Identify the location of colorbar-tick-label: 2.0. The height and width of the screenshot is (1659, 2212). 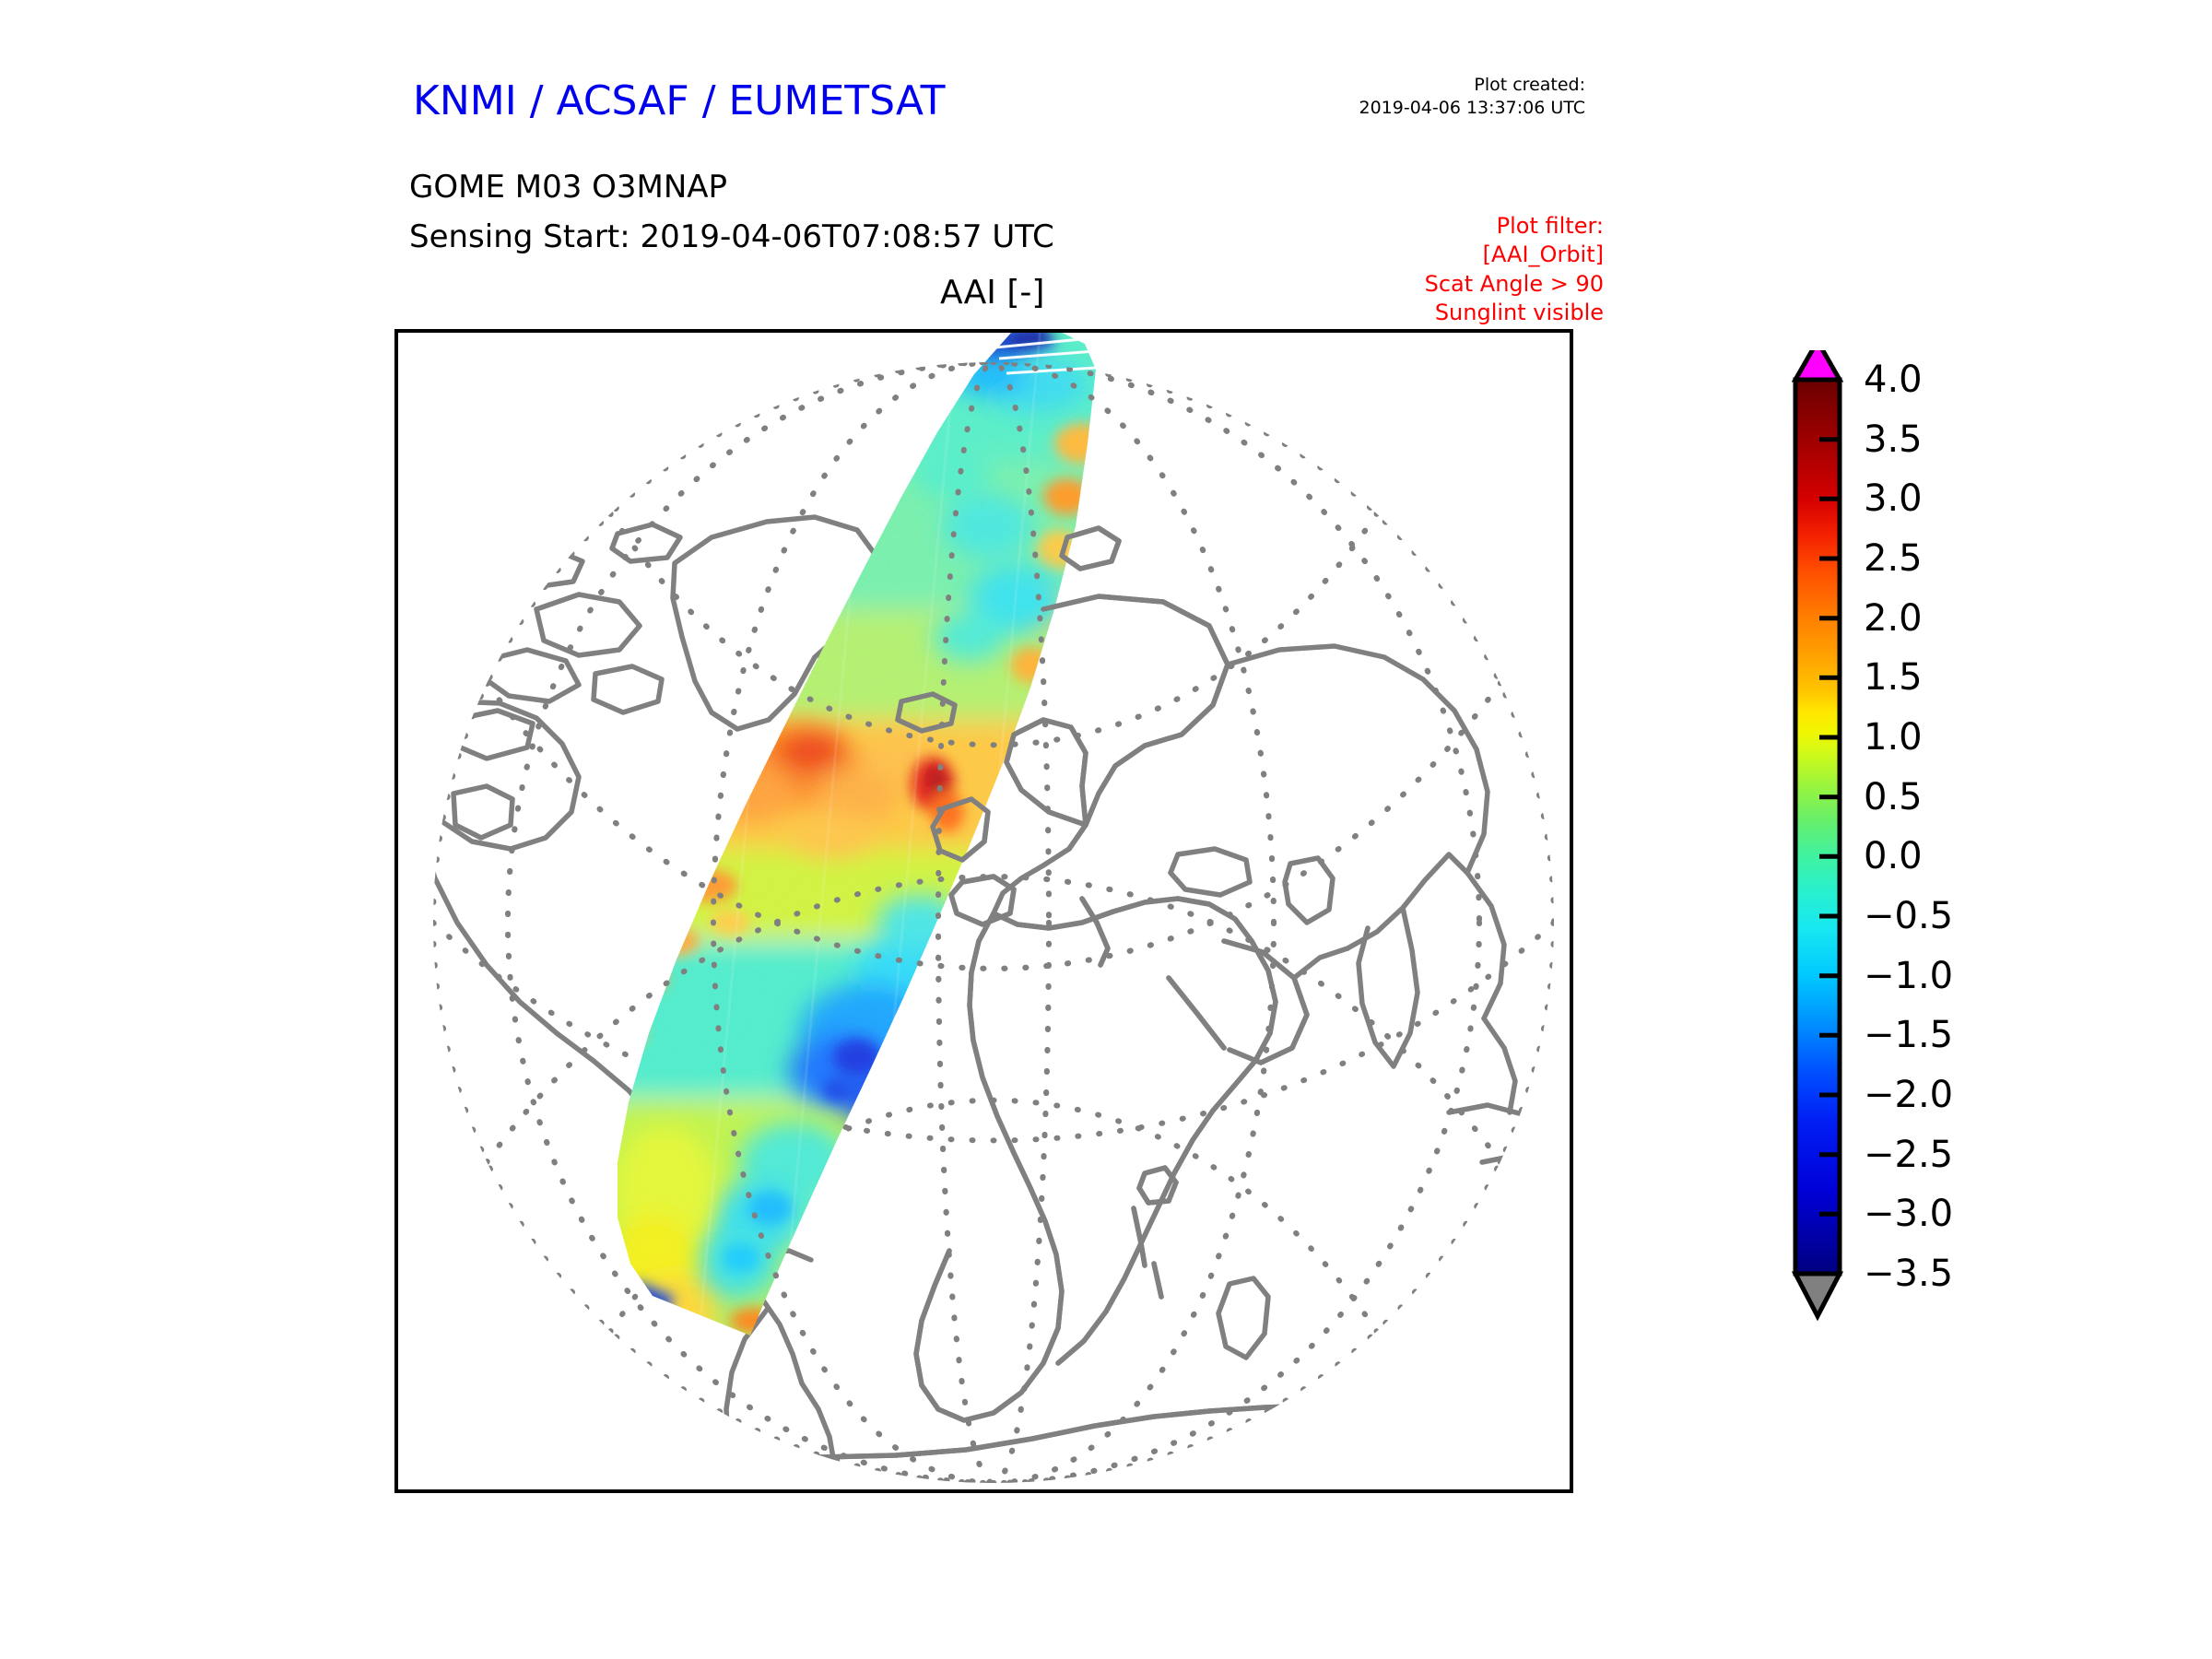
(1893, 618).